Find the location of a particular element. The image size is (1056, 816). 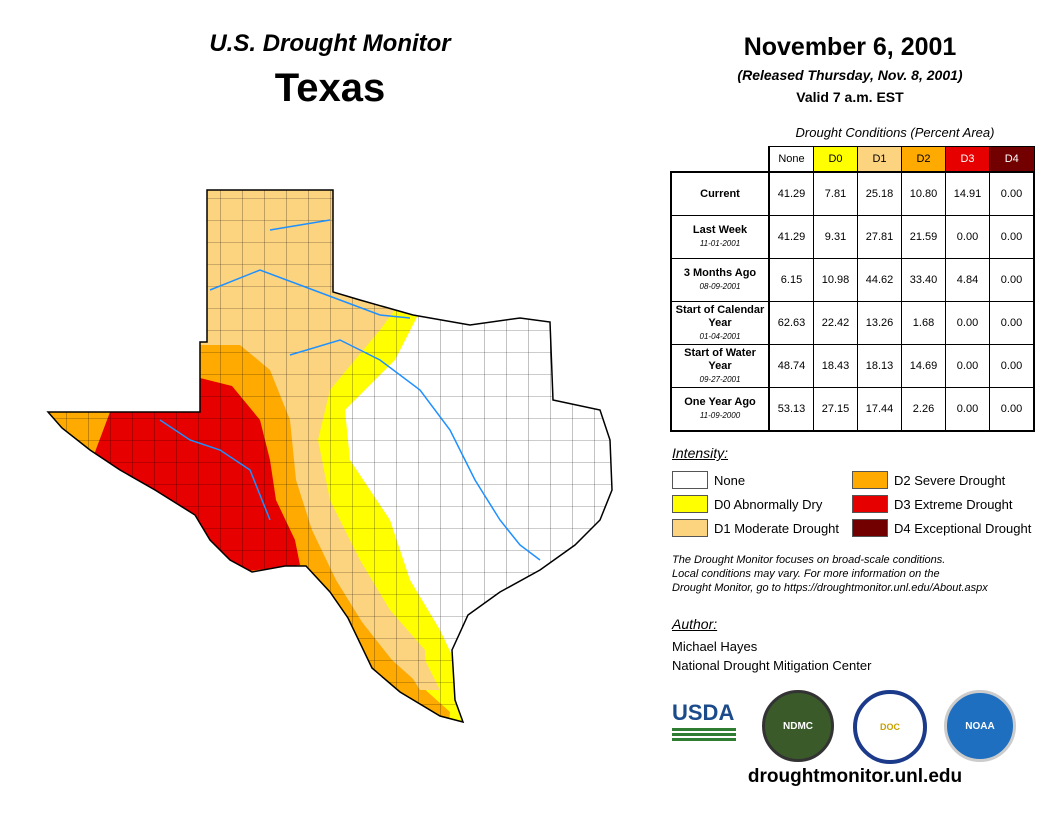

legend-label: D1 Moderate Drought is located at coordinates (777, 528).